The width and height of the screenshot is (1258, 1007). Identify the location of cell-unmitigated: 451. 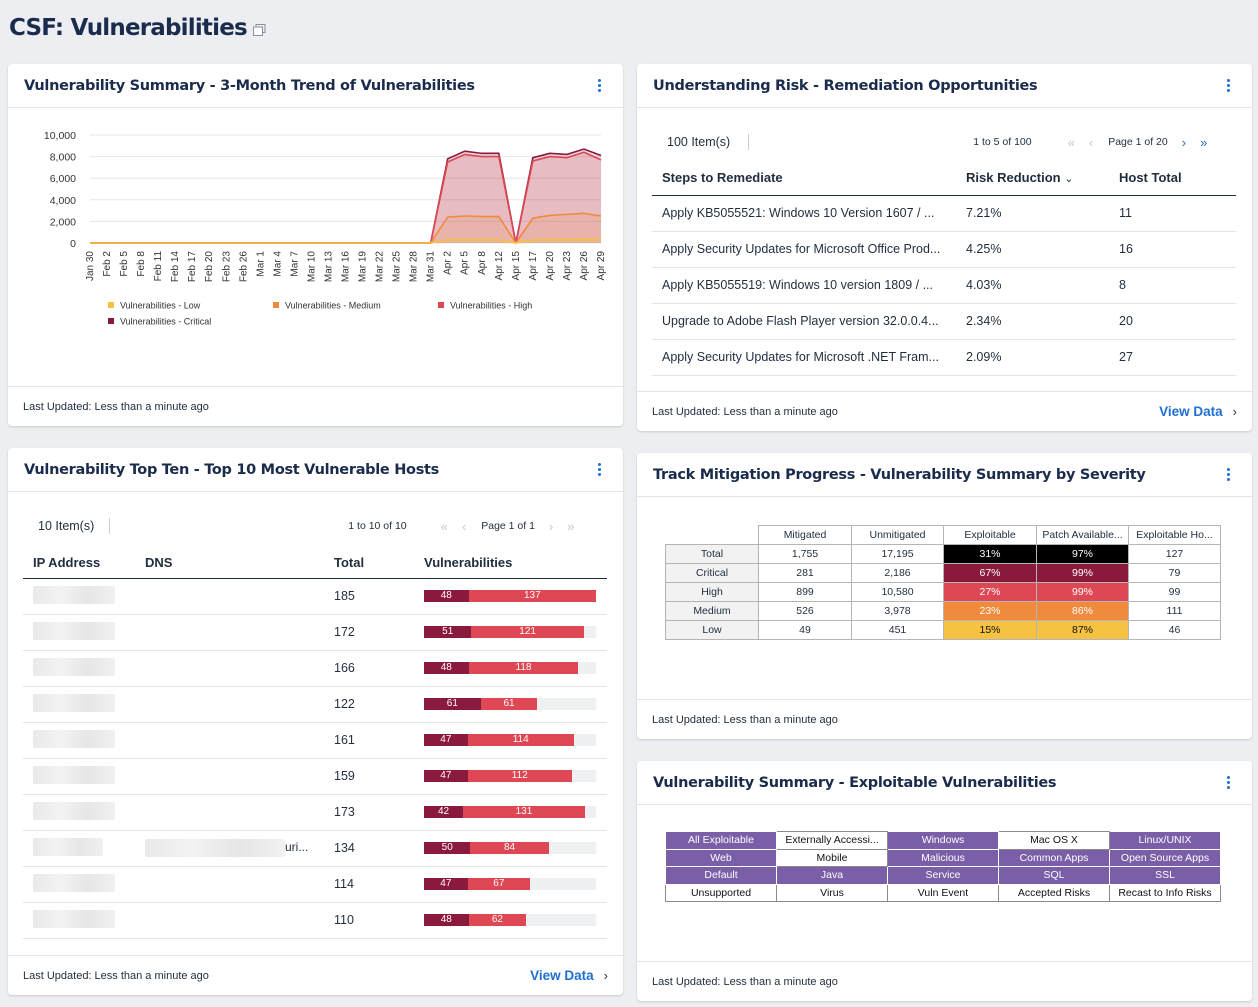
(897, 630).